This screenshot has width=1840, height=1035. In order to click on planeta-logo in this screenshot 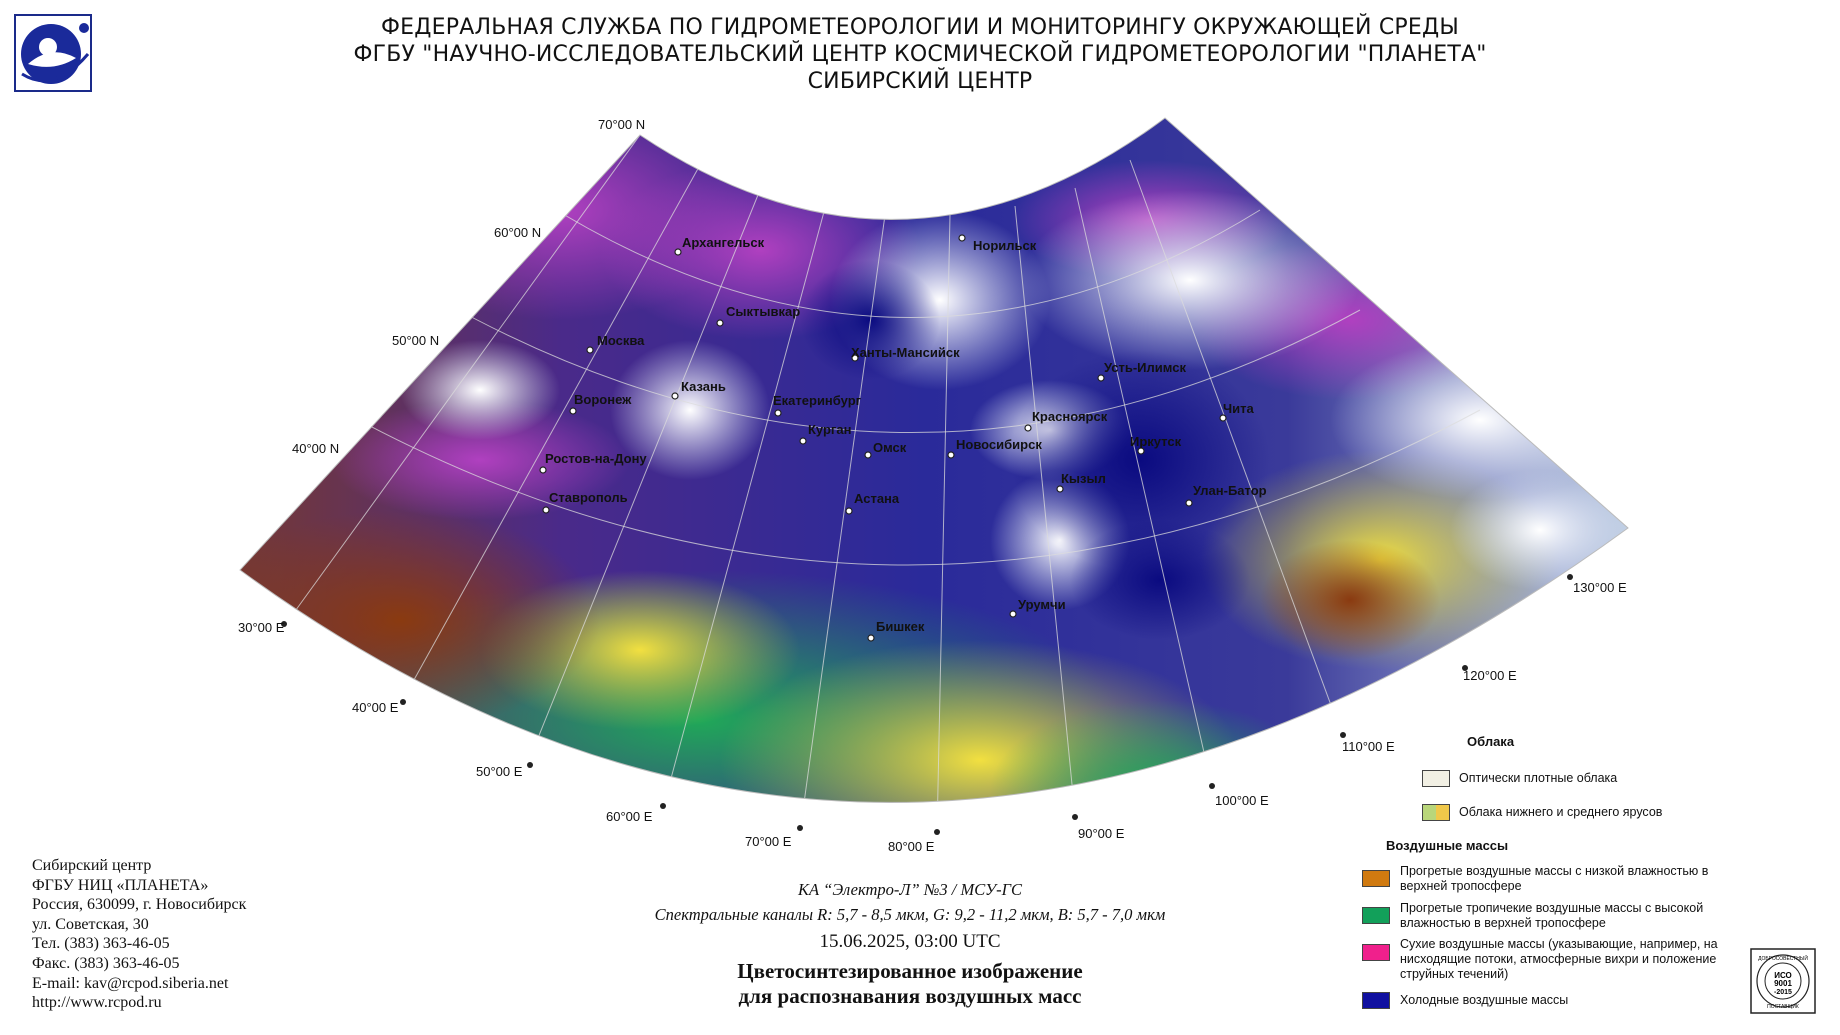, I will do `click(53, 53)`.